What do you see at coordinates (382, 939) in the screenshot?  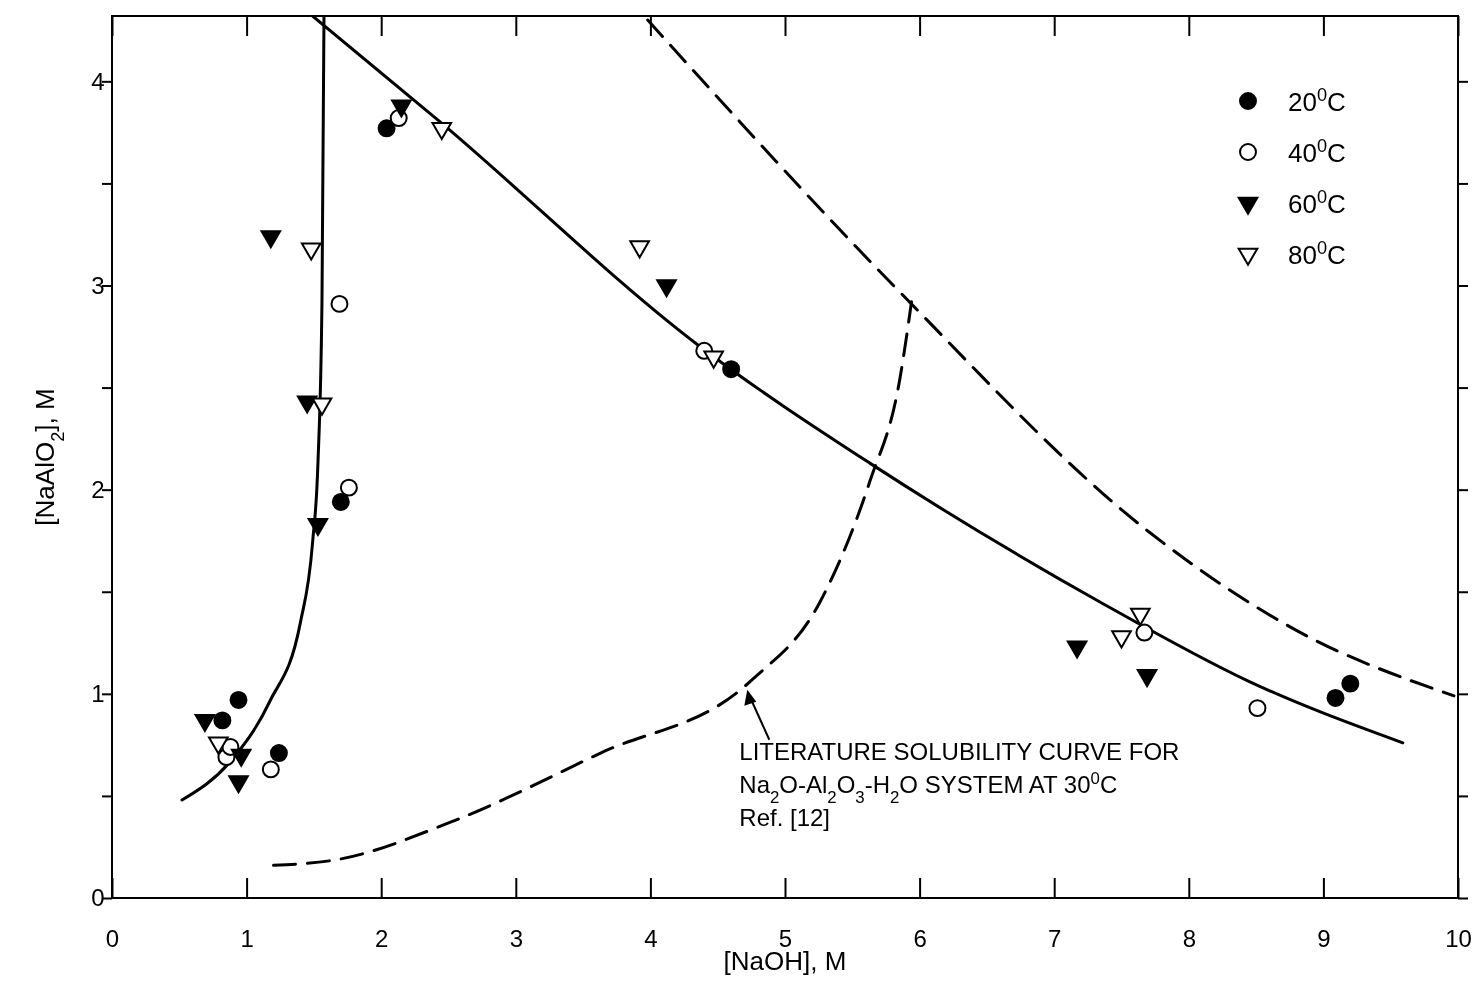 I see `x-tick-label: 2` at bounding box center [382, 939].